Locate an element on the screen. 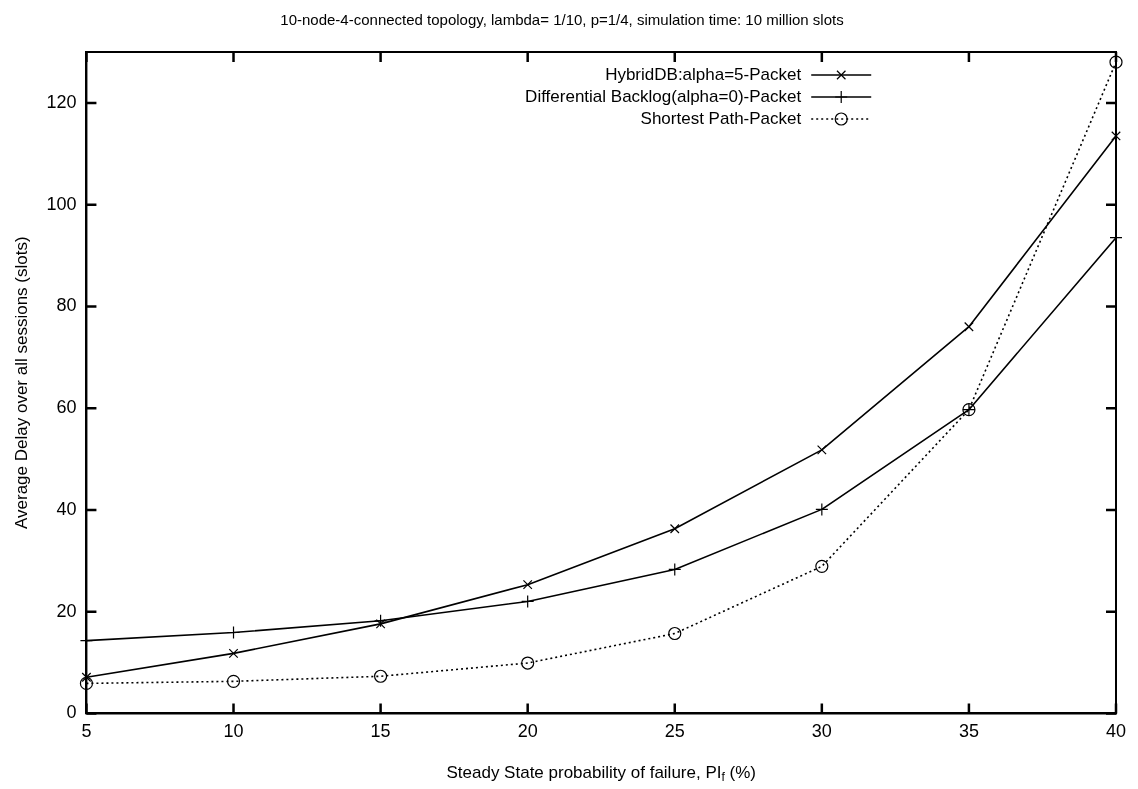 The width and height of the screenshot is (1138, 789). y-tick-label: 80 is located at coordinates (66, 305).